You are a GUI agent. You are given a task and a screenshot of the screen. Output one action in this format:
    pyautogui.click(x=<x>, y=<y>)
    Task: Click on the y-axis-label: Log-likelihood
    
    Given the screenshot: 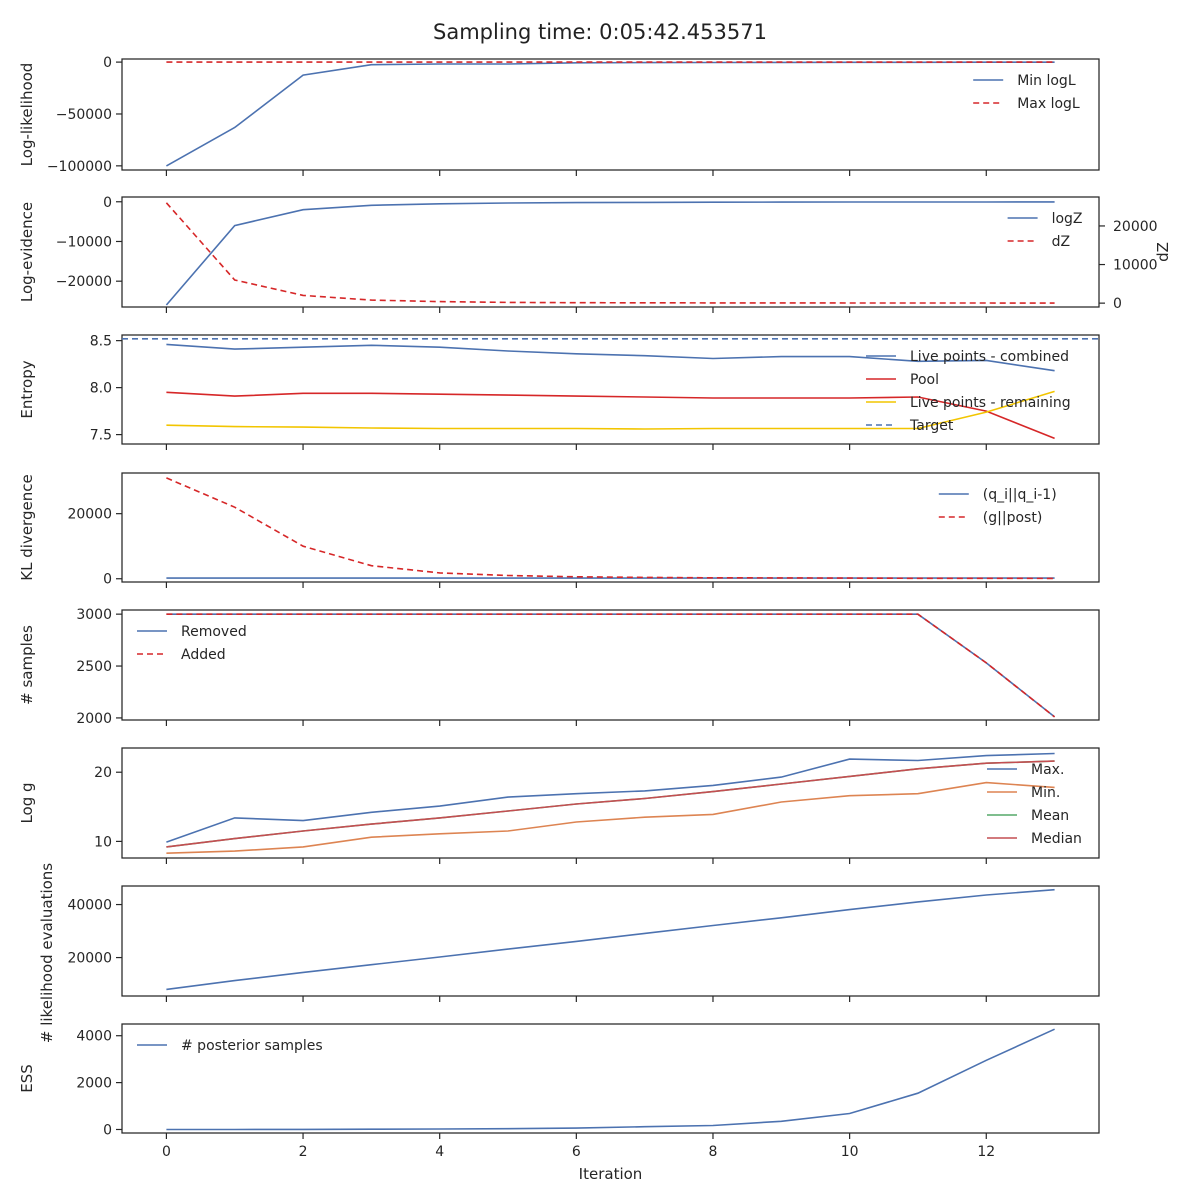 What is the action you would take?
    pyautogui.click(x=27, y=115)
    